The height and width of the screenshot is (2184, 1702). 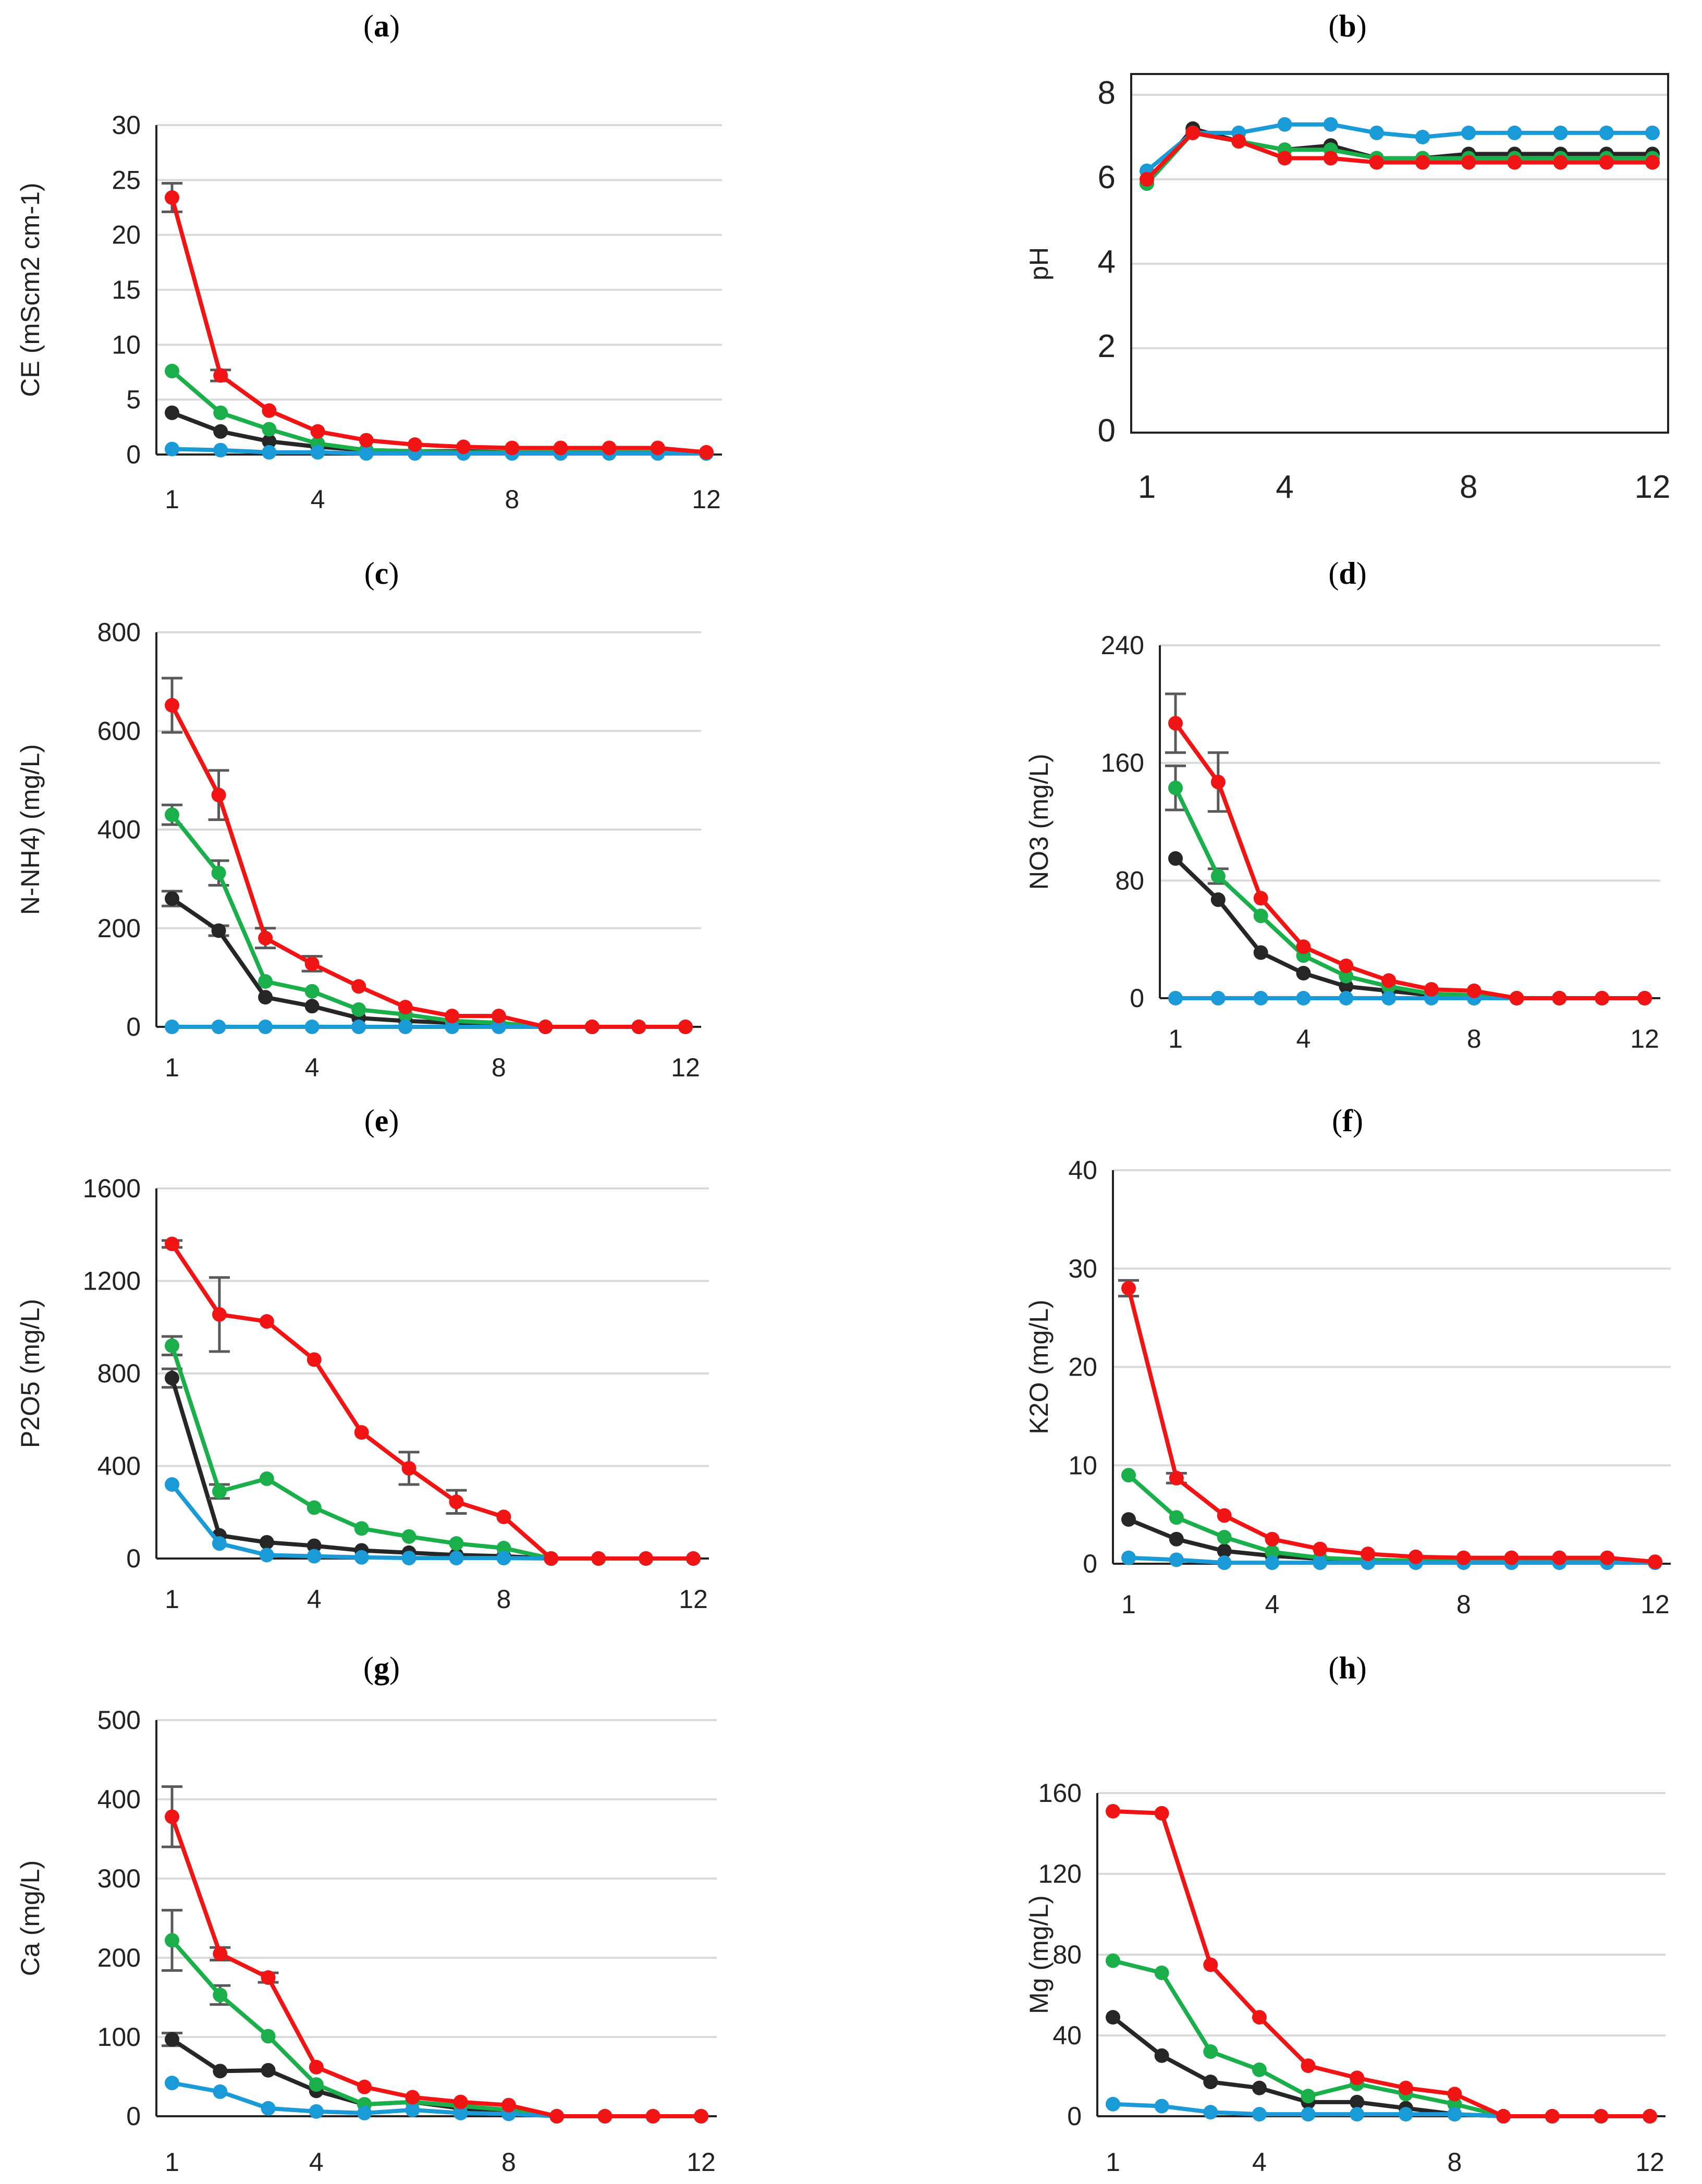 What do you see at coordinates (30, 1373) in the screenshot?
I see `y-axis-label: P2O5 (mg/L)` at bounding box center [30, 1373].